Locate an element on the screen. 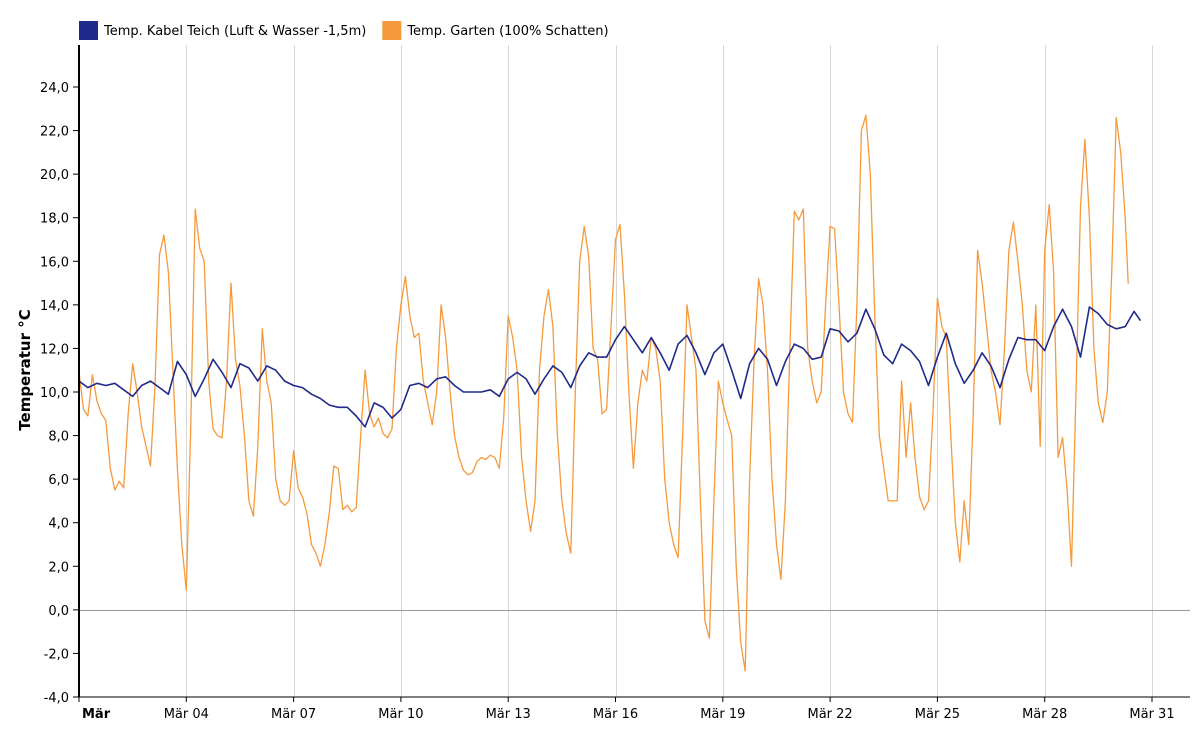  y-tick-label: 6,0 is located at coordinates (58, 480).